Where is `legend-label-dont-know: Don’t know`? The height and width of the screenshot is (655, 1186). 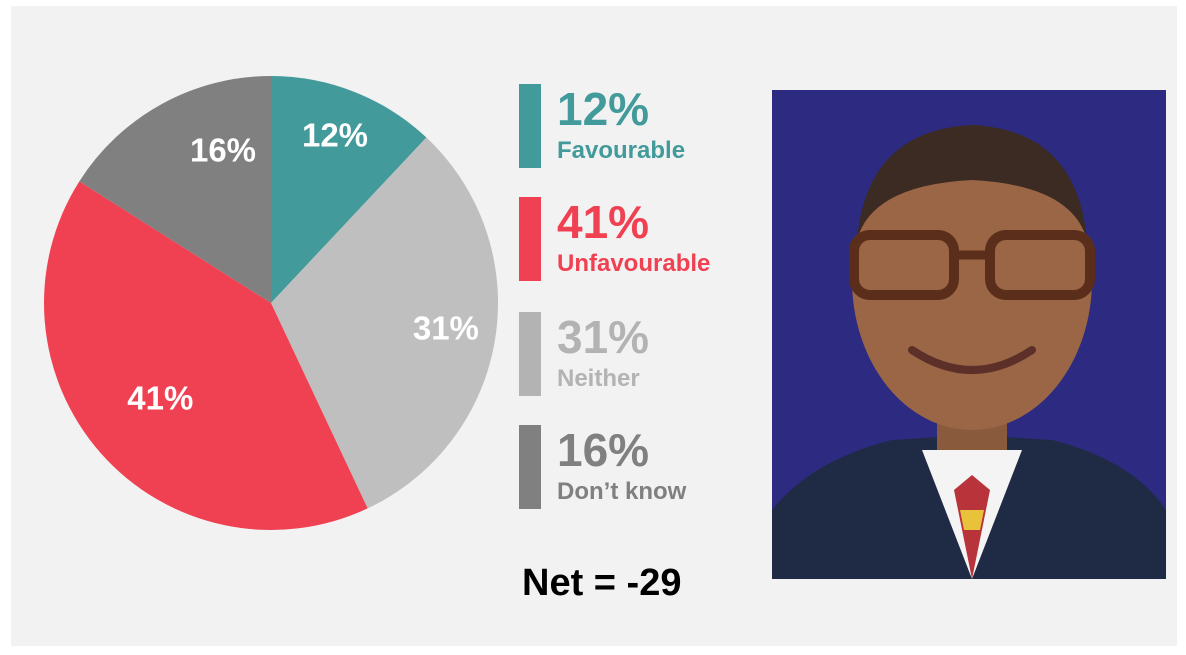 legend-label-dont-know: Don’t know is located at coordinates (622, 491).